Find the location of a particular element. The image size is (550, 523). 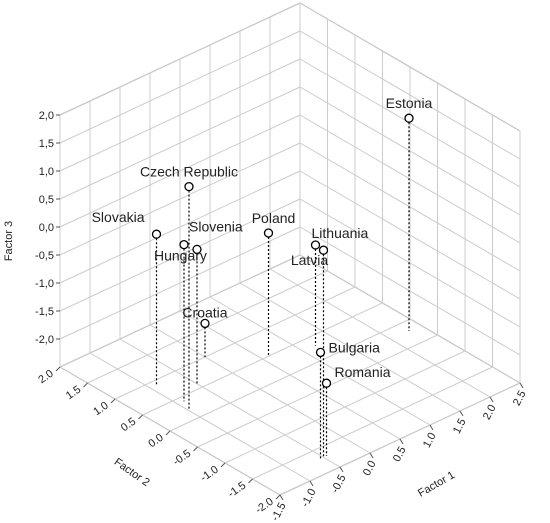

x-tick-label: 1.5 is located at coordinates (460, 426).